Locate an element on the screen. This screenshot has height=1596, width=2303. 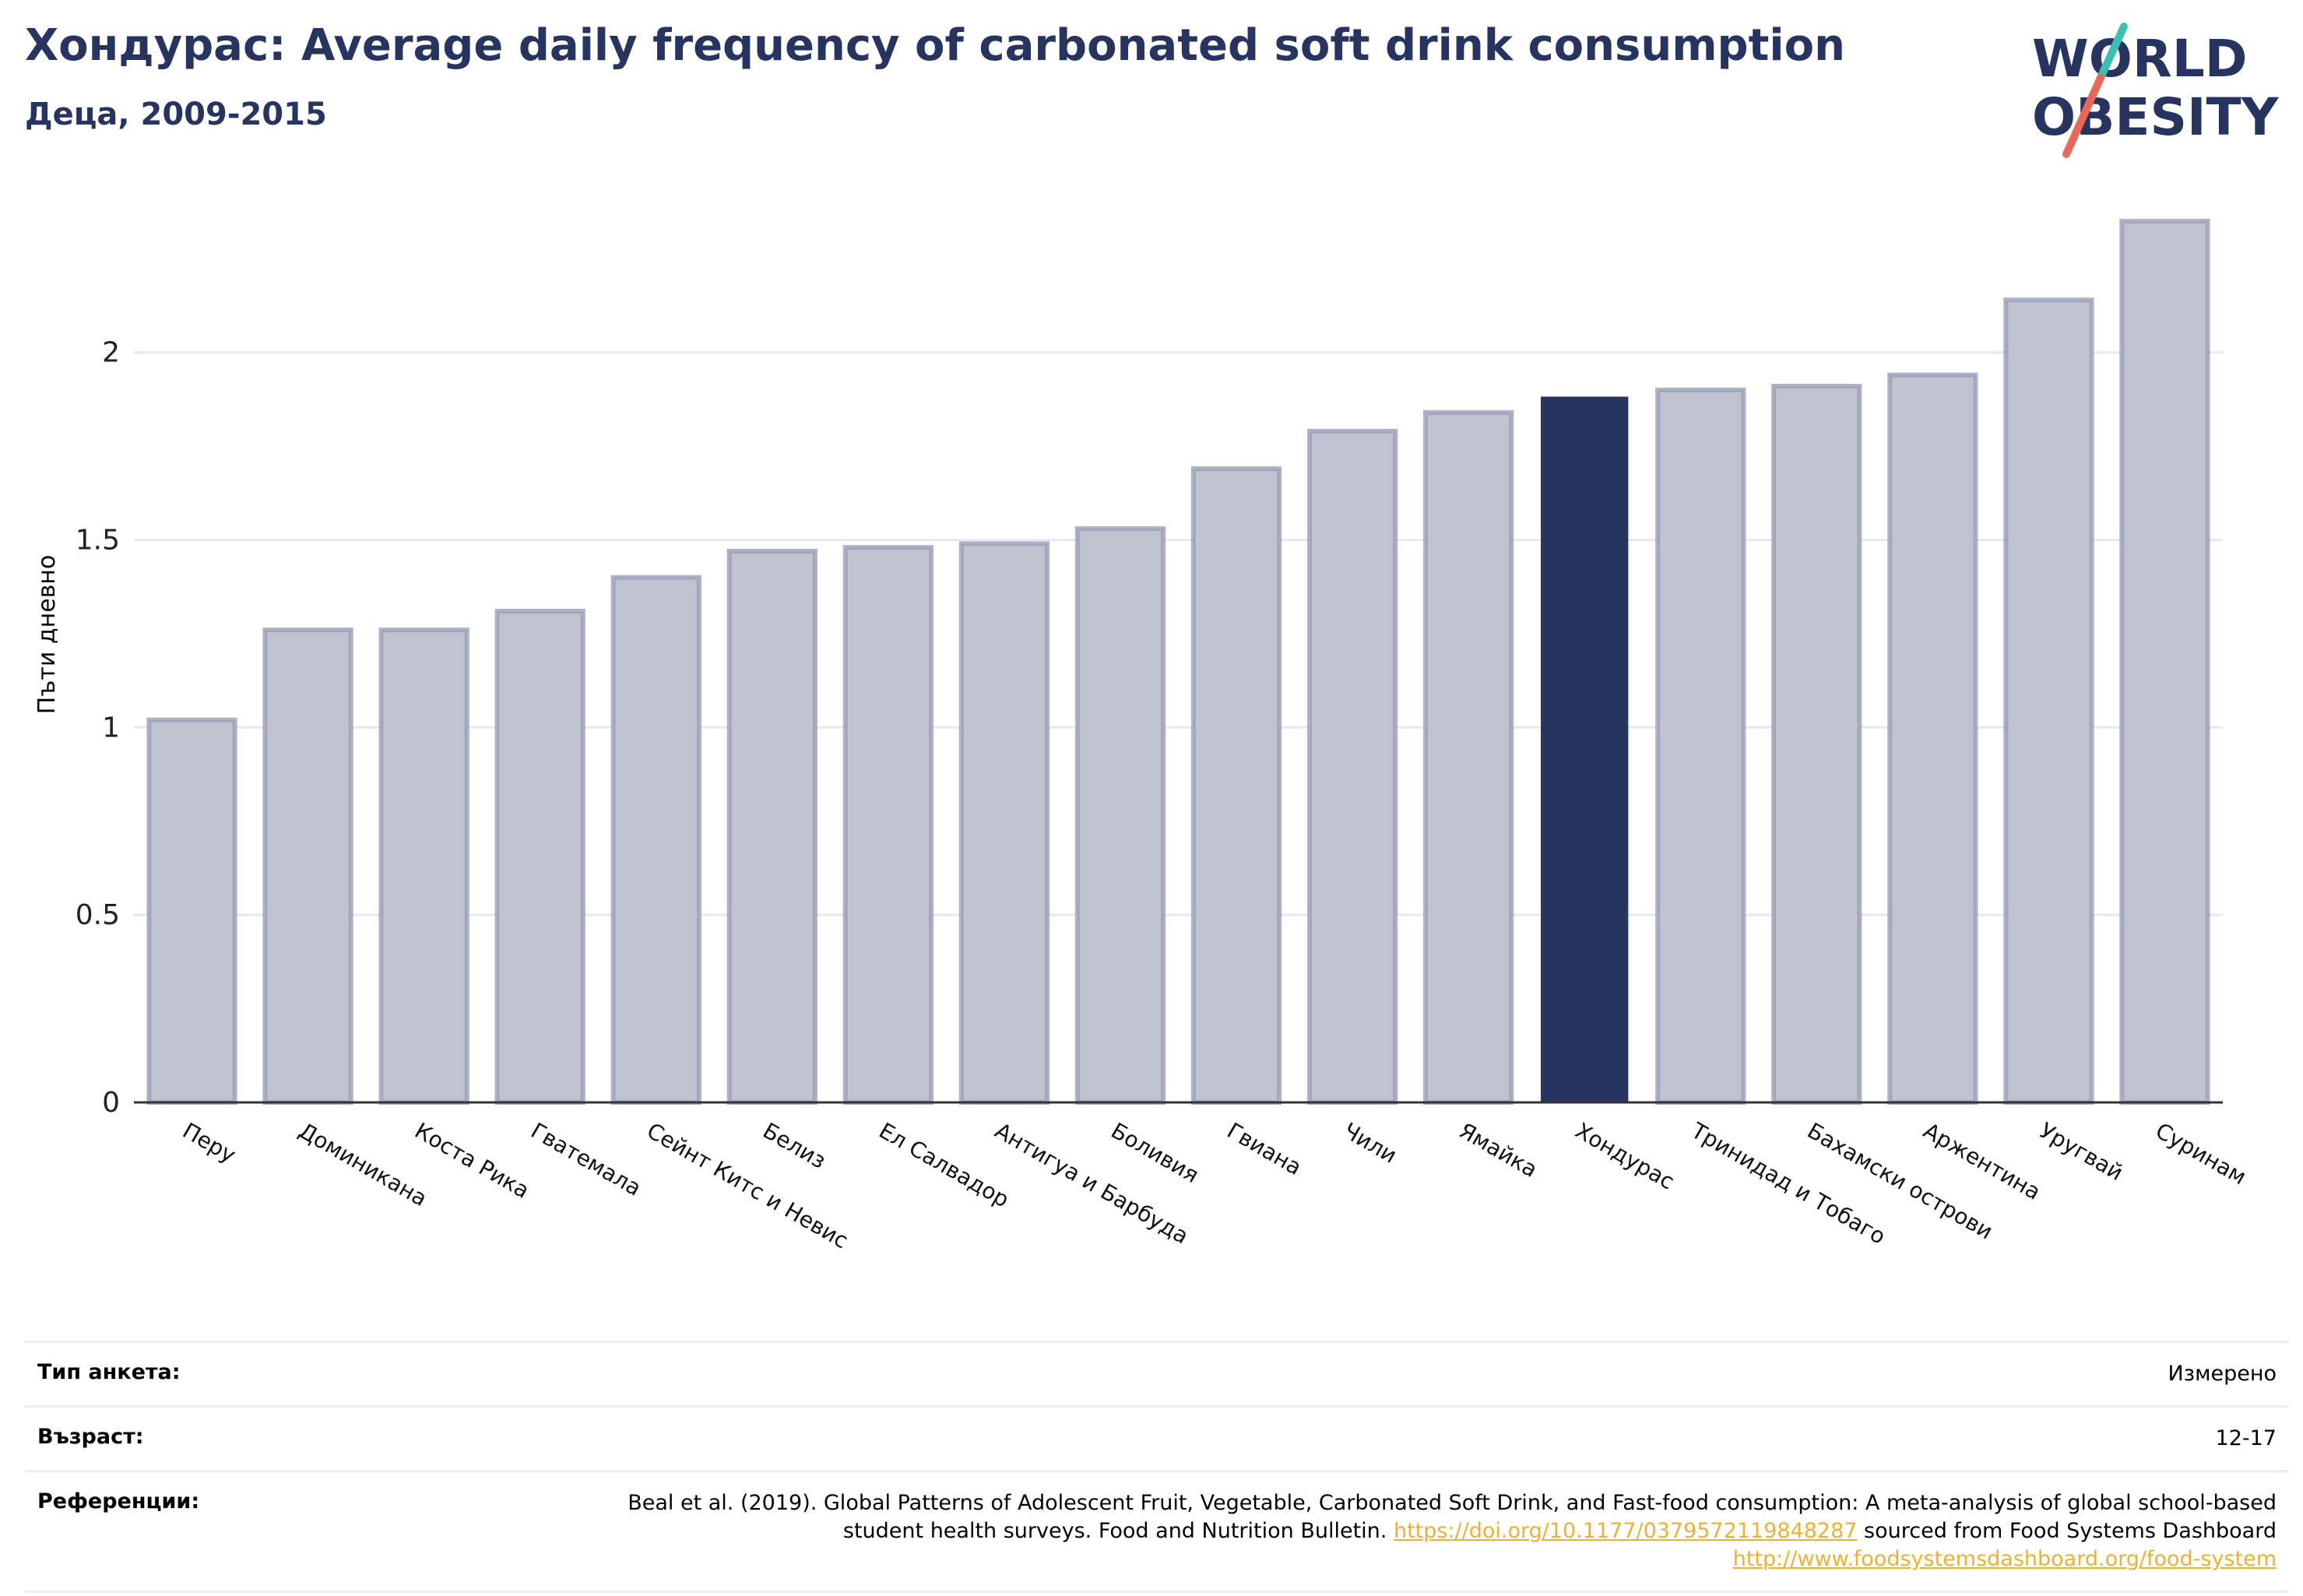
world-obesity-logo: WORLD OBESITY is located at coordinates (2156, 90).